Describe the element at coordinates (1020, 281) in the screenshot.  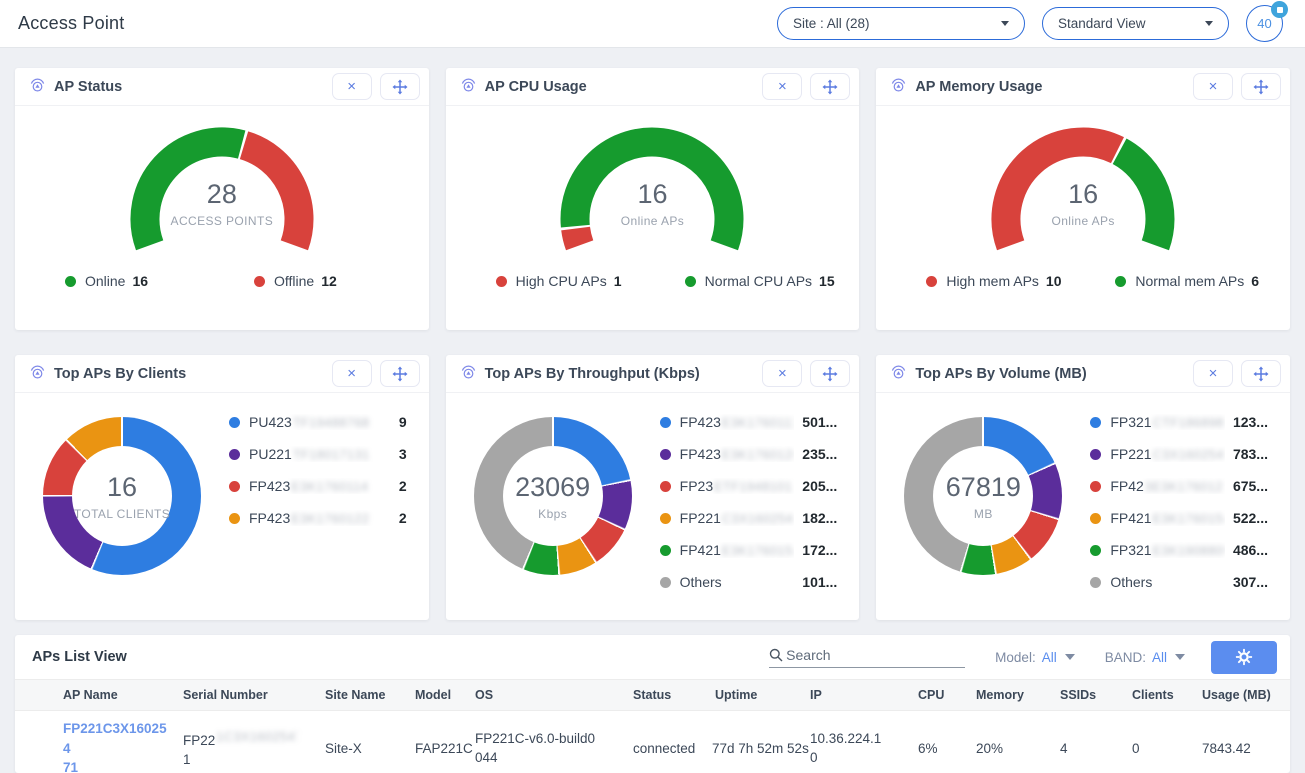
I see `legend-item: High mem APs 10` at that location.